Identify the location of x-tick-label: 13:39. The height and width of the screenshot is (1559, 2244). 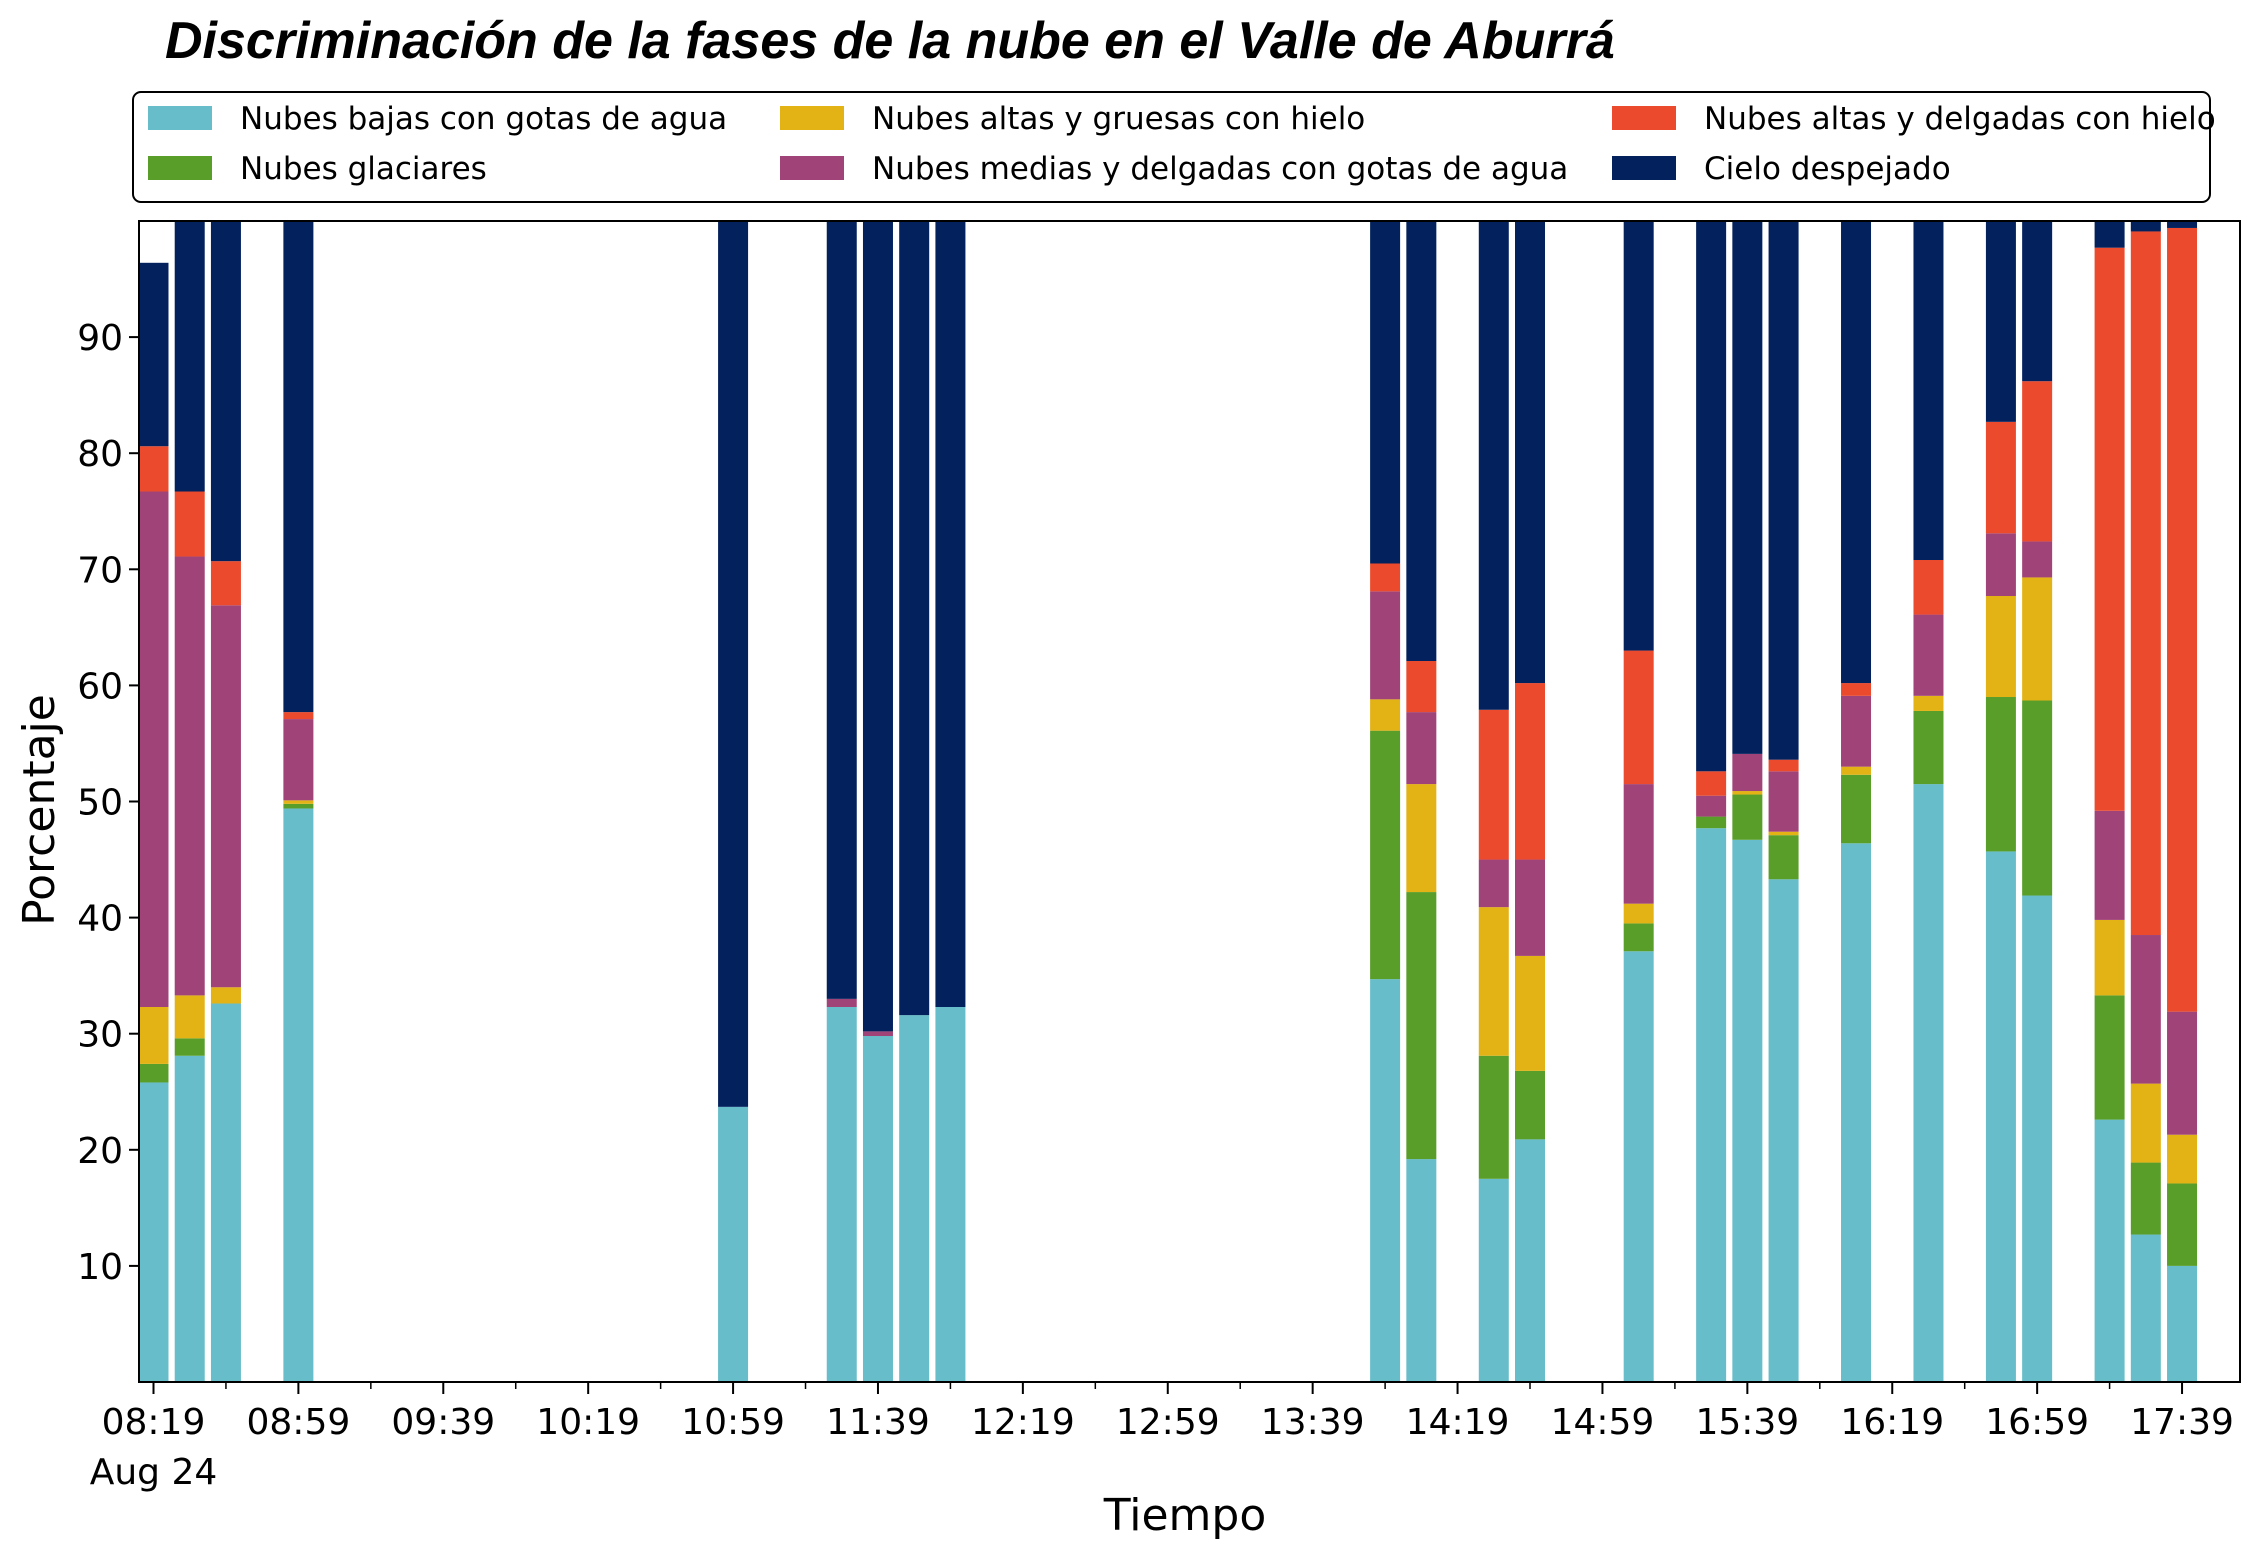
(1313, 1422).